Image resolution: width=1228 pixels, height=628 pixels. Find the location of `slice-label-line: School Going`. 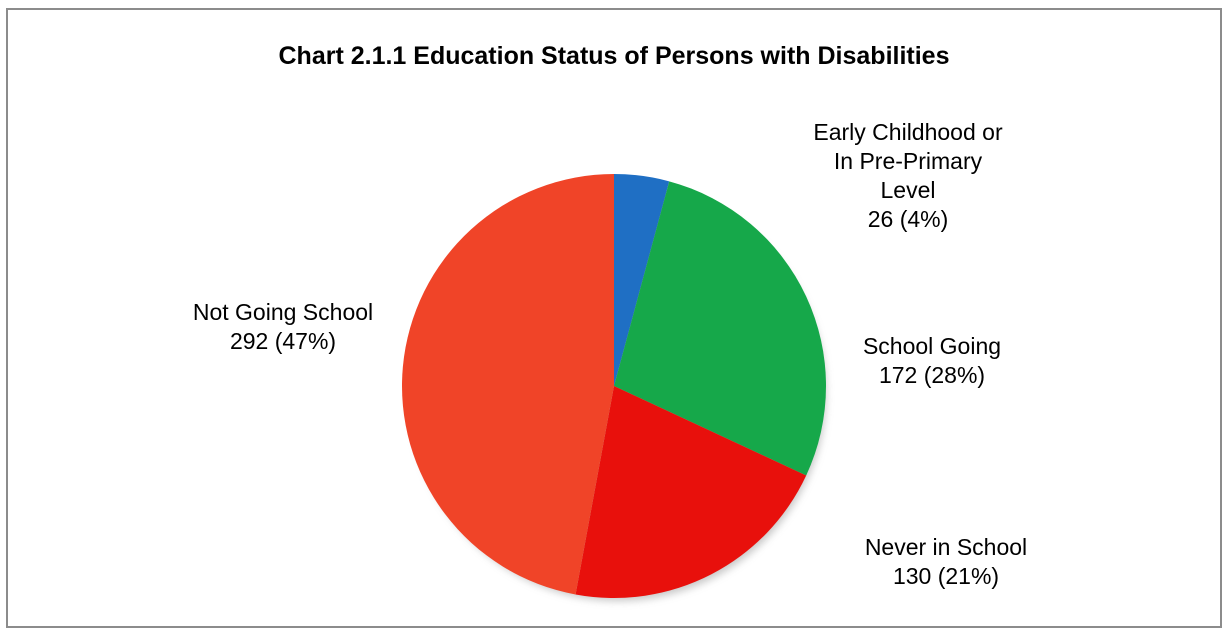

slice-label-line: School Going is located at coordinates (932, 346).